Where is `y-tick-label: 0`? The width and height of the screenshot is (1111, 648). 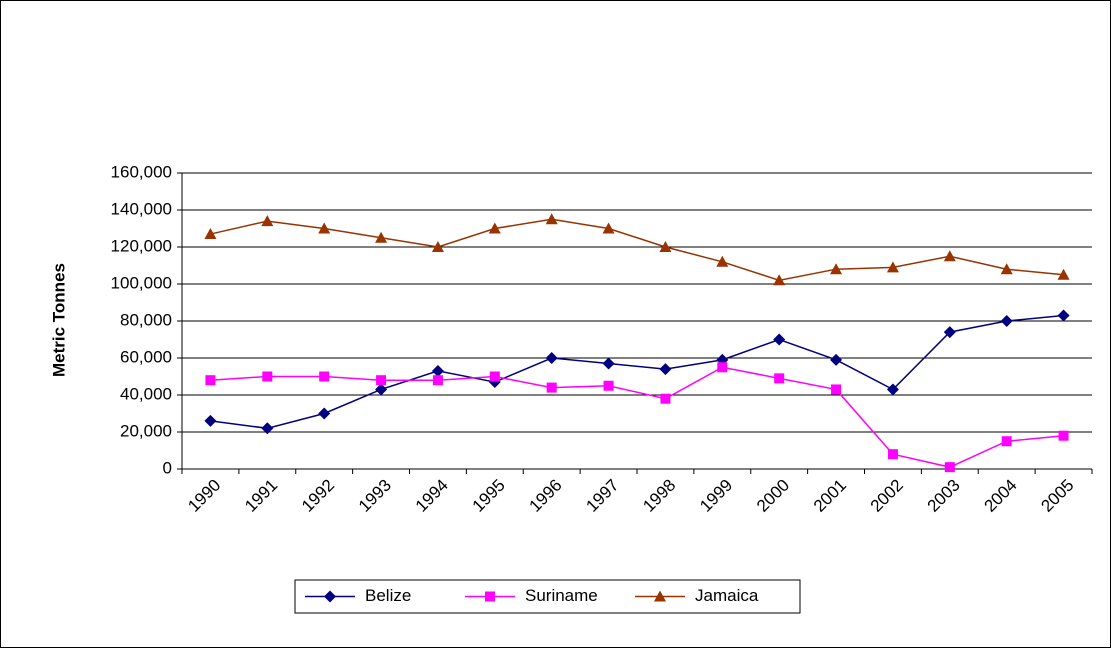
y-tick-label: 0 is located at coordinates (167, 467).